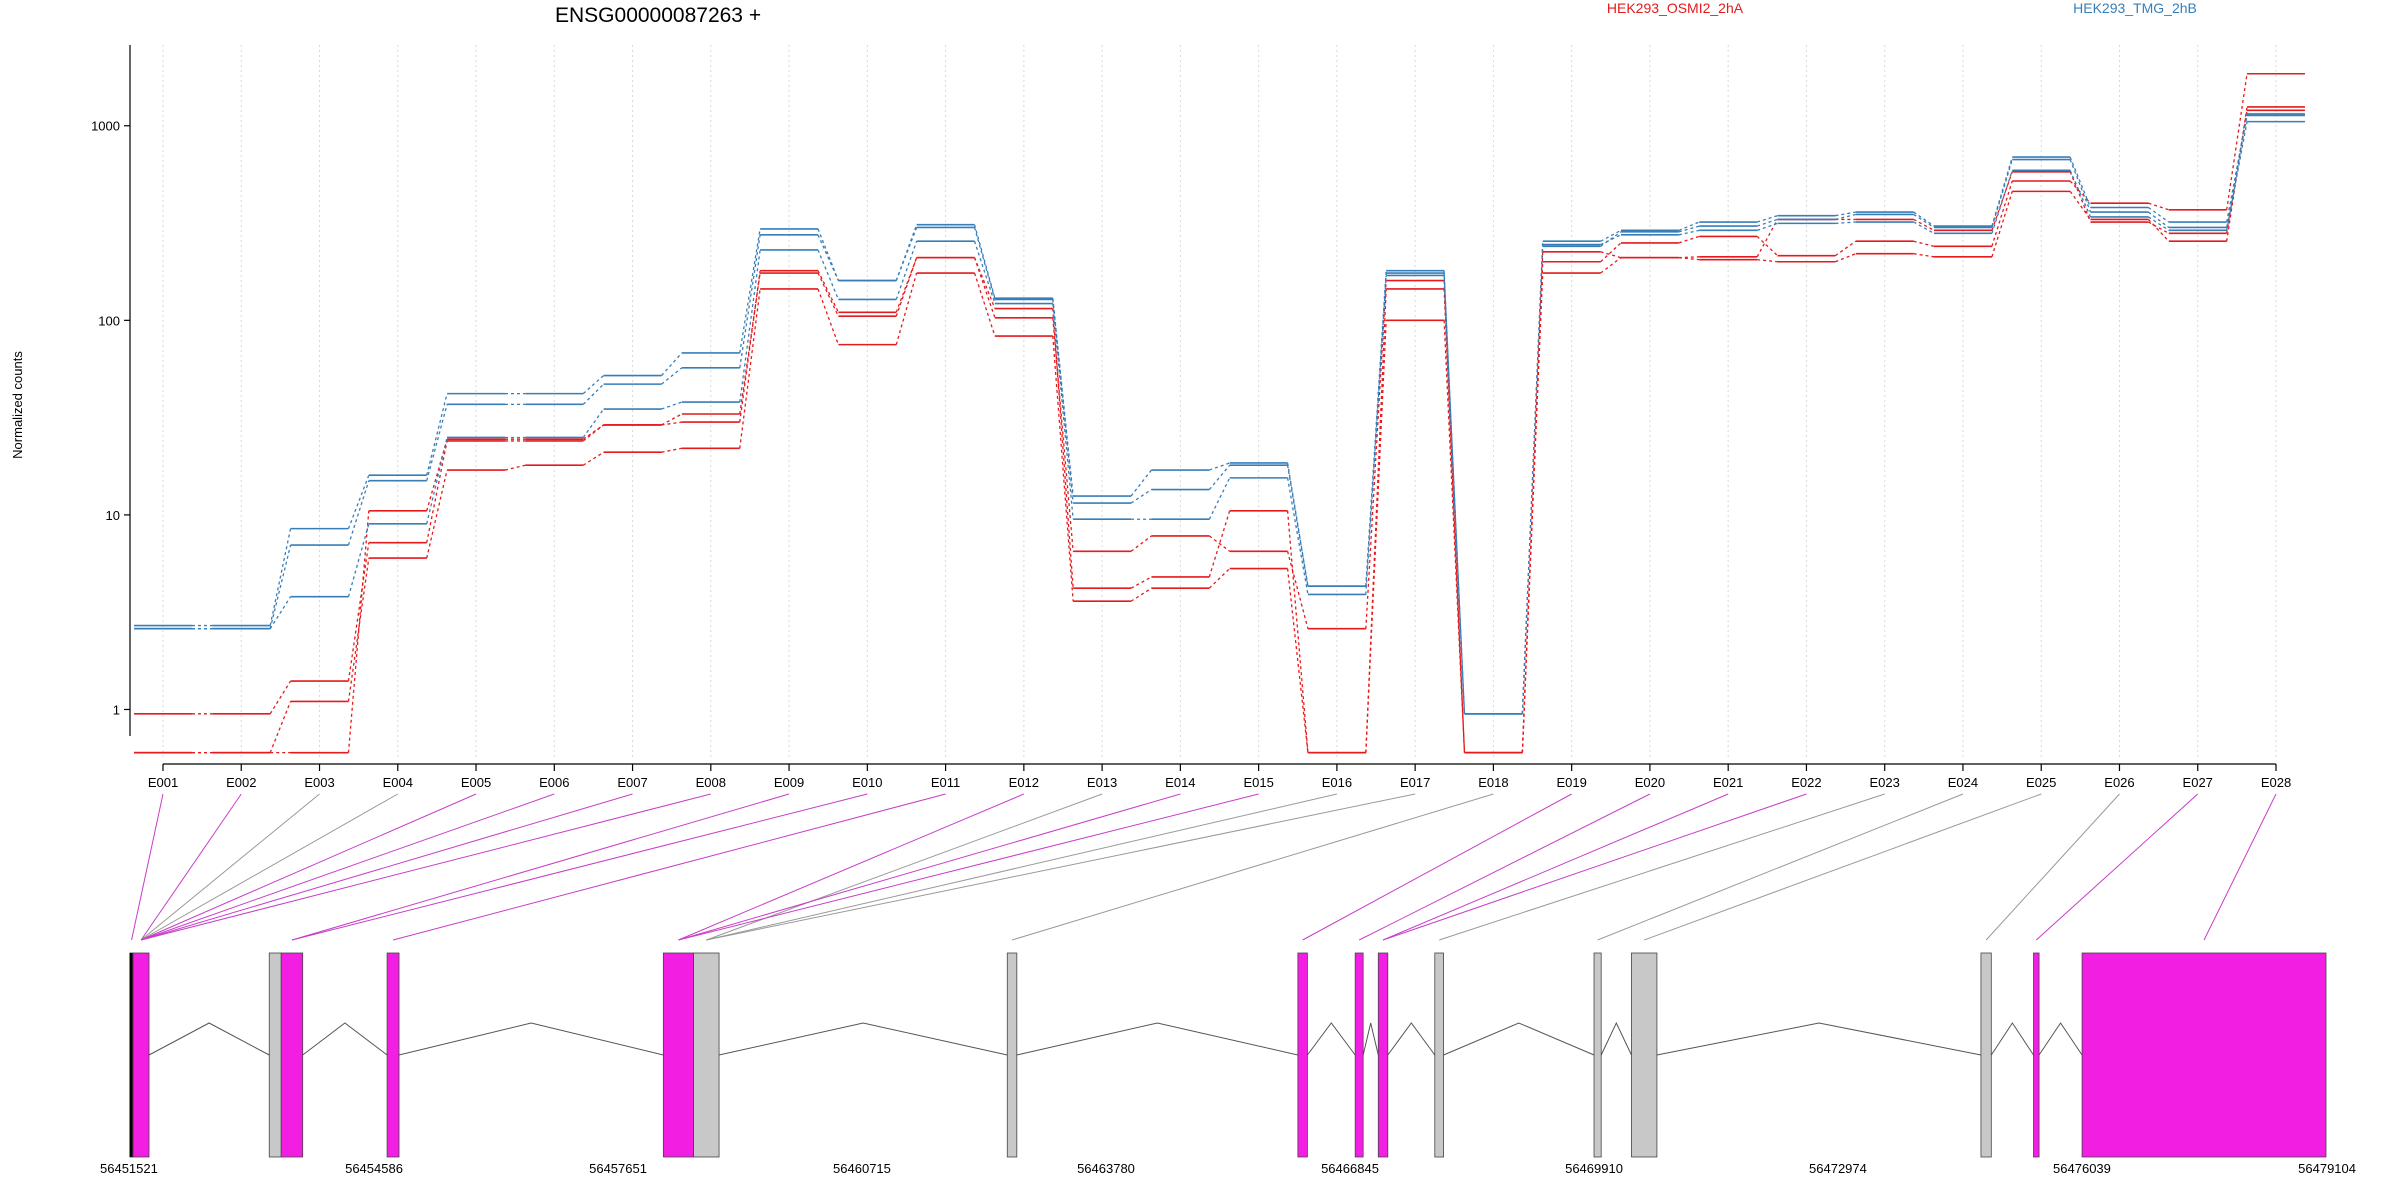 This screenshot has width=2400, height=1200. I want to click on coordinate-label: 56454586, so click(374, 1168).